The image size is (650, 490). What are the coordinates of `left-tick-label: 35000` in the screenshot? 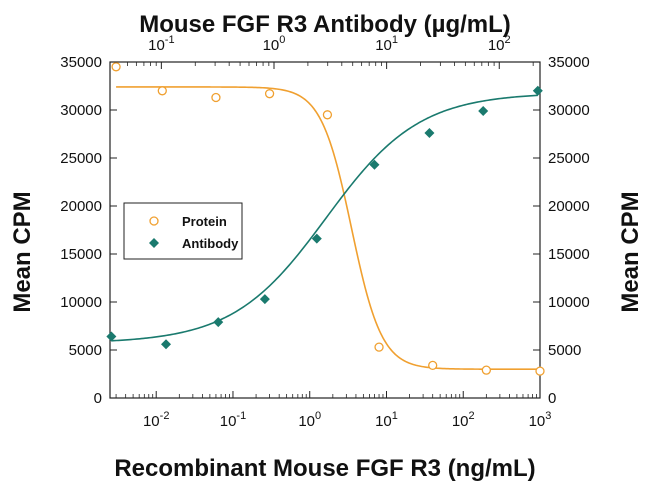 It's located at (81, 62).